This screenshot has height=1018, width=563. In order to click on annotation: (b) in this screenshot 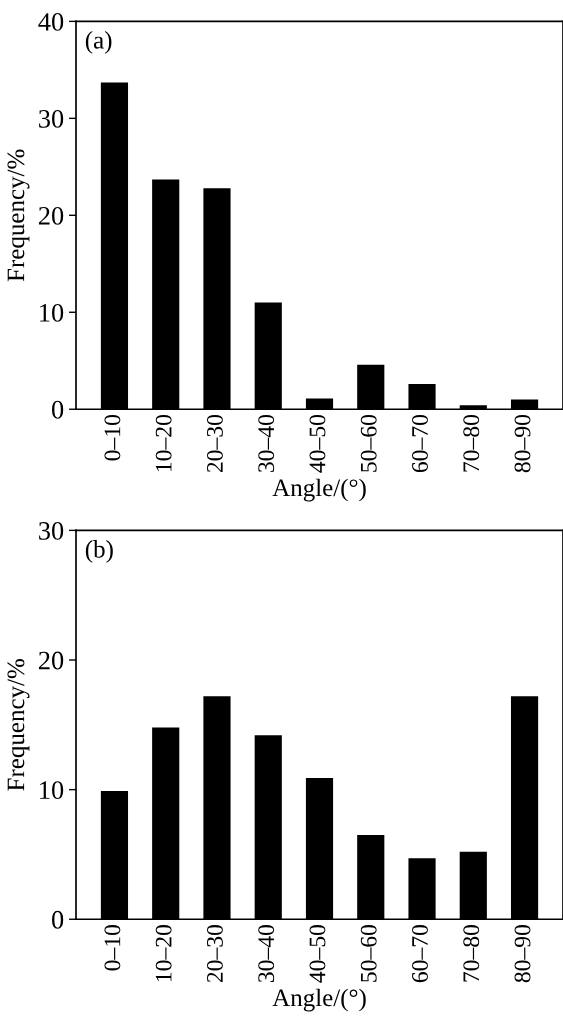, I will do `click(99, 551)`.